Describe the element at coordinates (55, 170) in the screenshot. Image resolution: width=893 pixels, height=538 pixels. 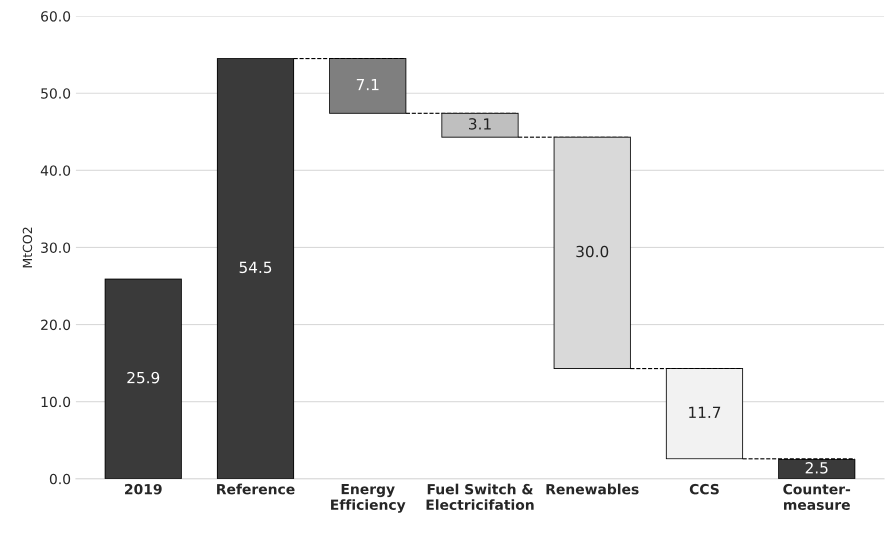
I see `y-tick-label: 40.0` at that location.